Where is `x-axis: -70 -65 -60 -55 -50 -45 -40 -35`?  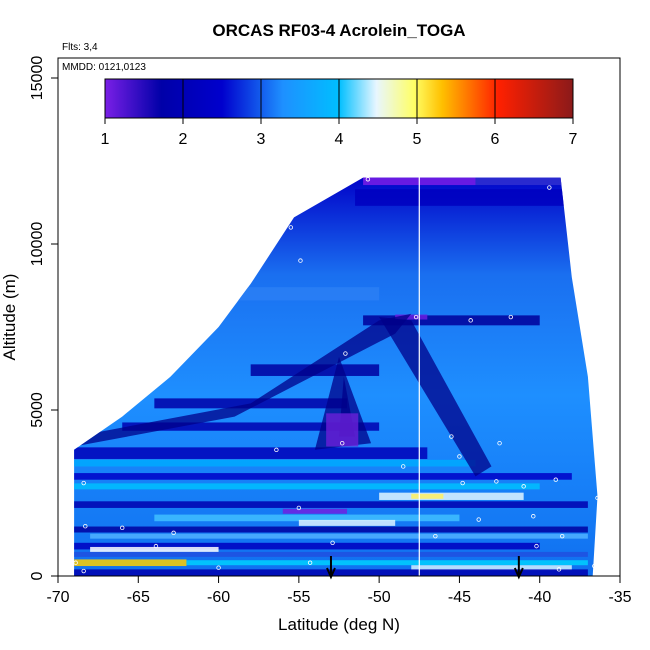
x-axis: -70 -65 -60 -55 -50 -45 -40 -35 is located at coordinates (339, 590).